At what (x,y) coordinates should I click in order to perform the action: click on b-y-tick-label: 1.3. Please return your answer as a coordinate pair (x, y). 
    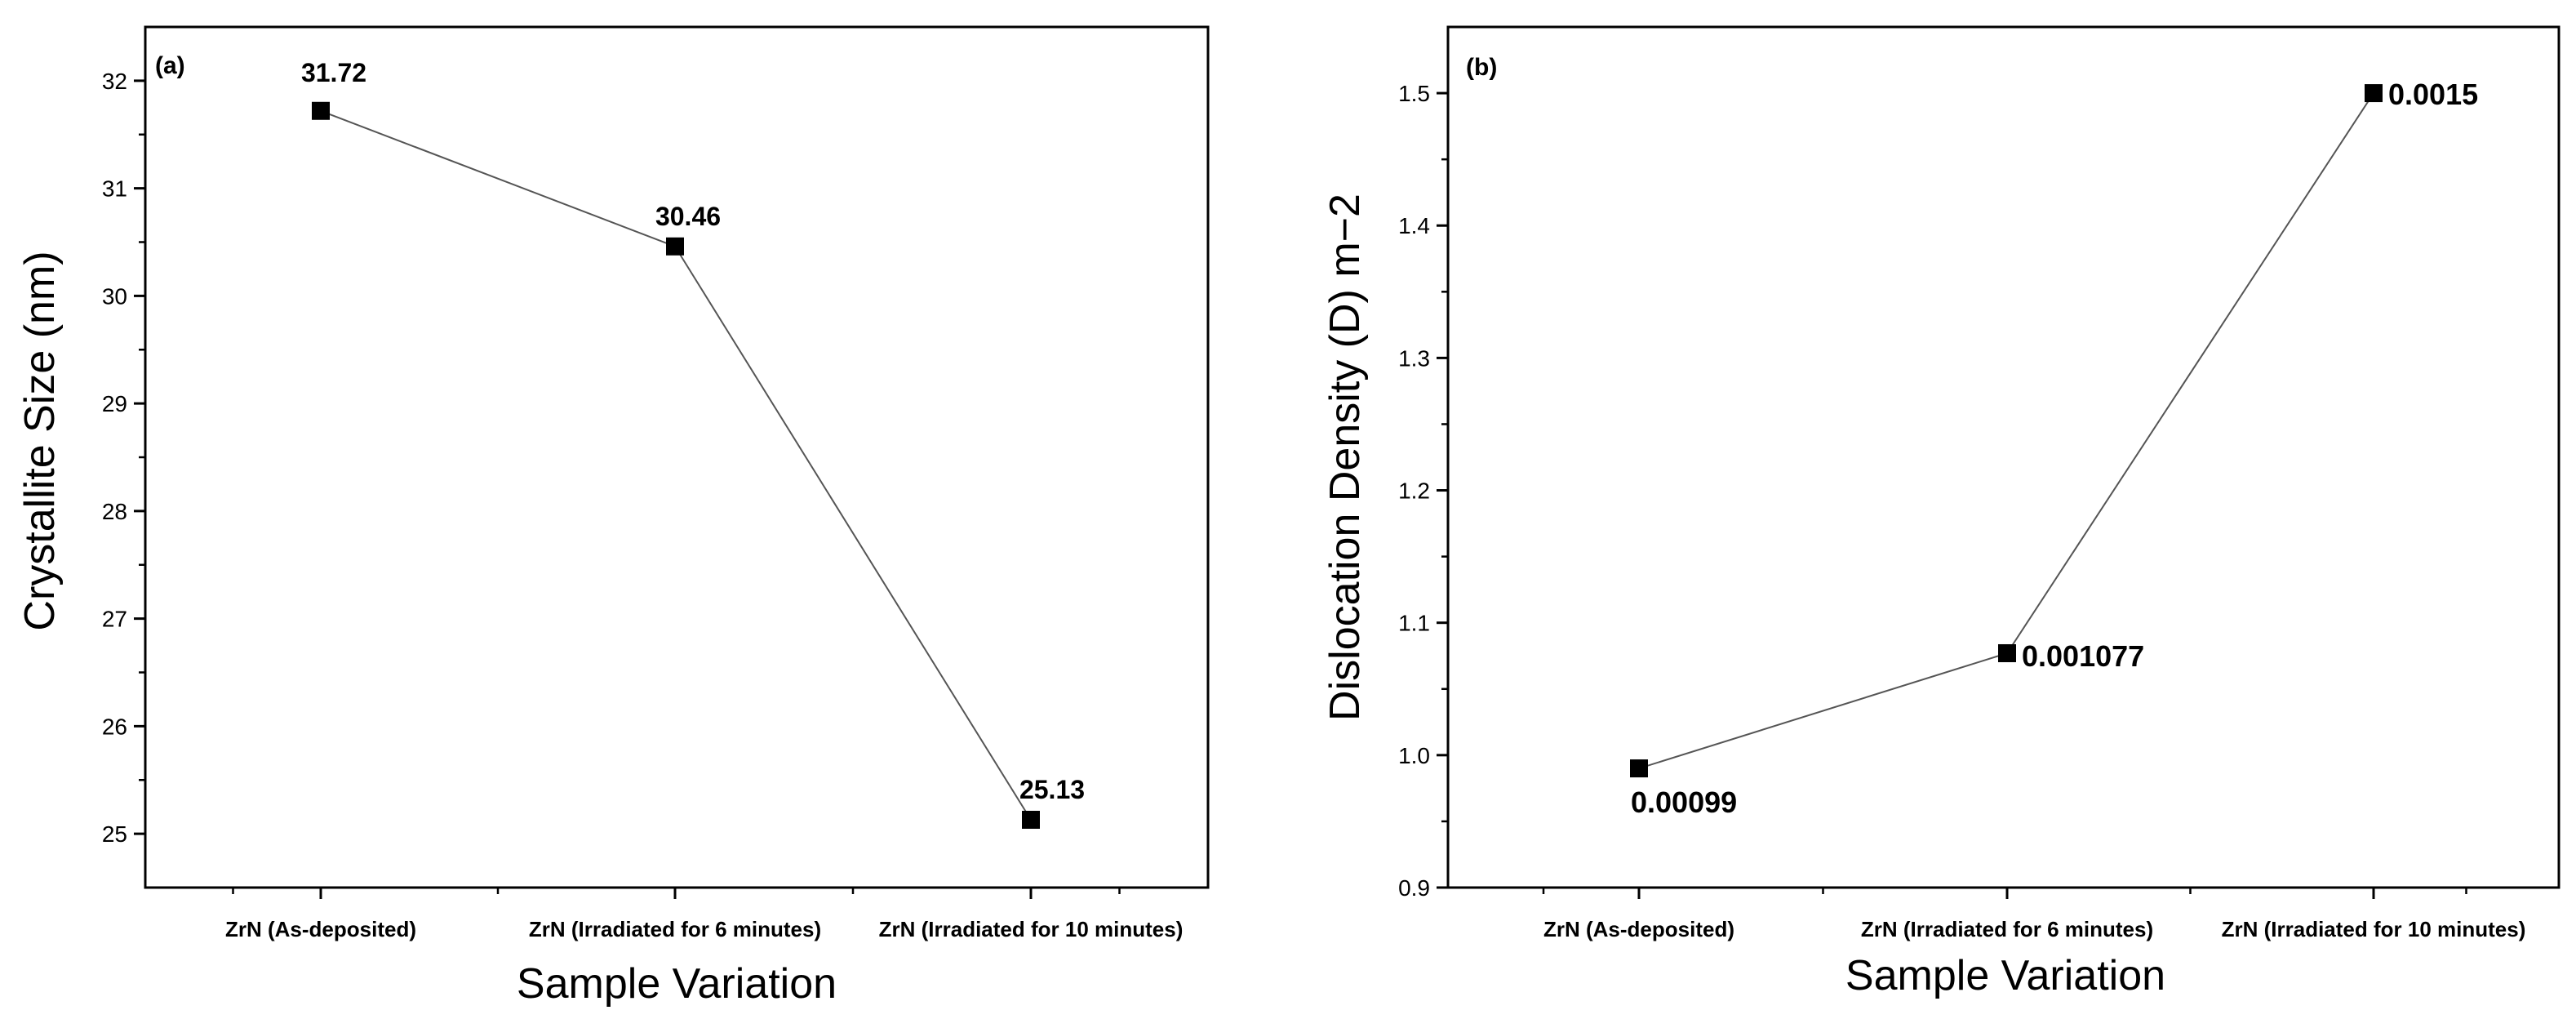
    Looking at the image, I should click on (1414, 358).